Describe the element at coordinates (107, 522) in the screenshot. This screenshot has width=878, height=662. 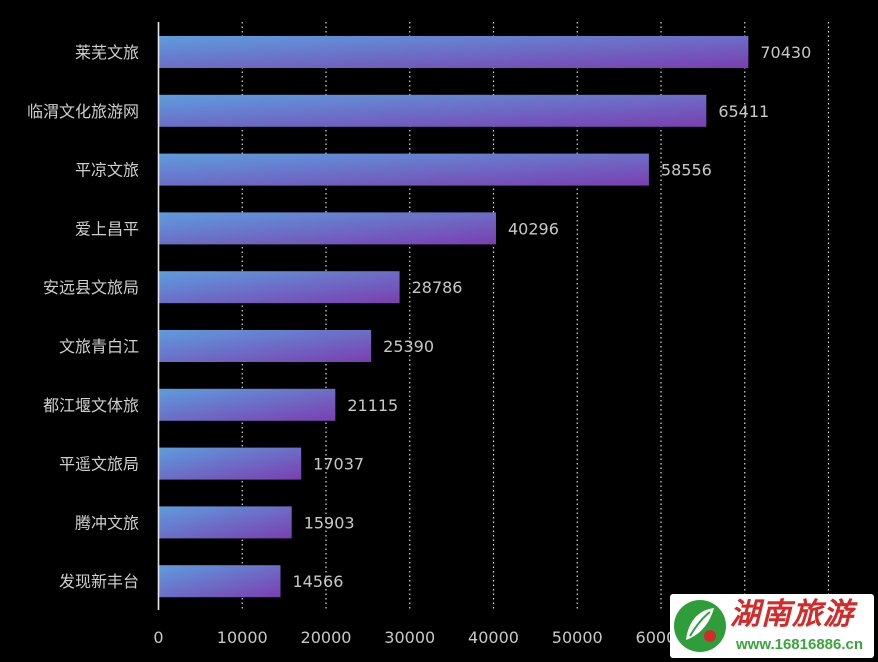
I see `category-label: 腾冲文旅` at that location.